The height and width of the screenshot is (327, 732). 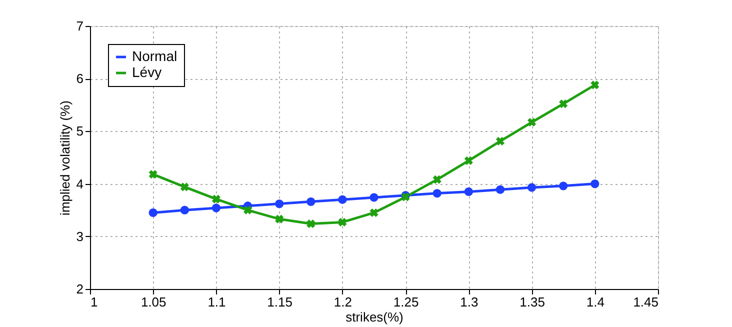 I want to click on y-tick-label: 7, so click(x=80, y=26).